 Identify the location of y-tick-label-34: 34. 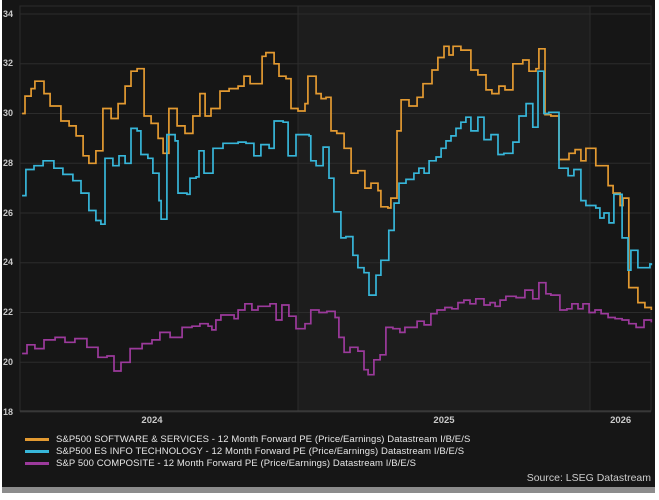
(8, 13).